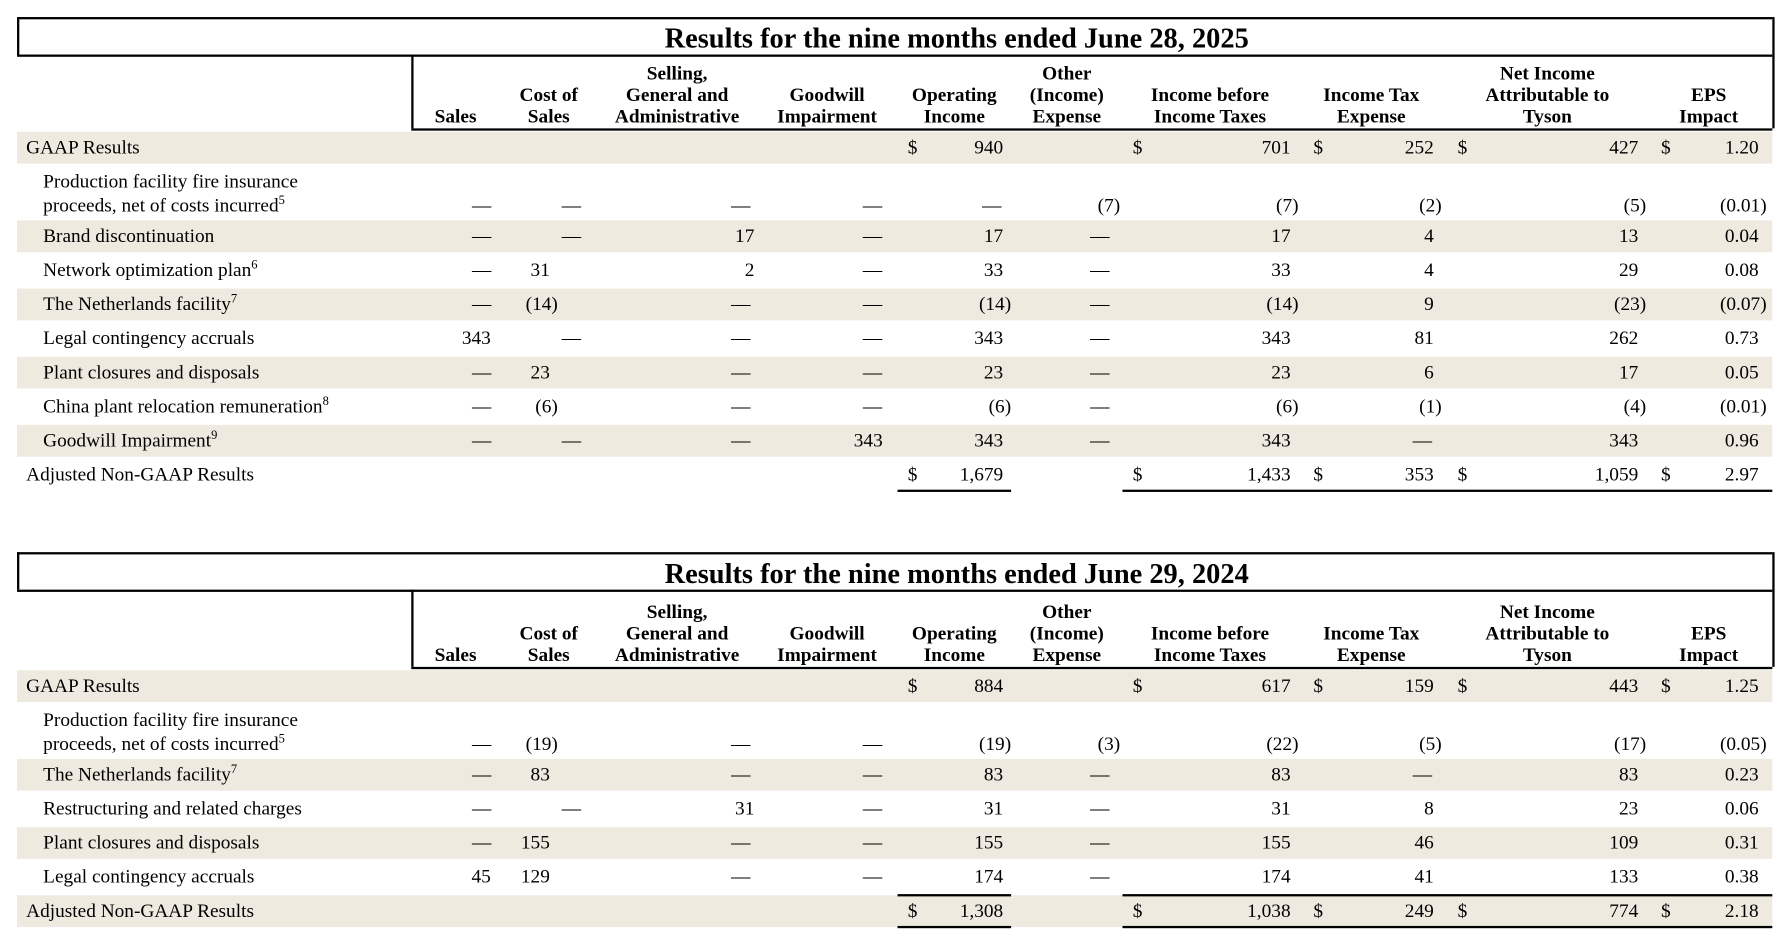 This screenshot has height=946, width=1778. What do you see at coordinates (1066, 95) in the screenshot?
I see `column-header: (Income)` at bounding box center [1066, 95].